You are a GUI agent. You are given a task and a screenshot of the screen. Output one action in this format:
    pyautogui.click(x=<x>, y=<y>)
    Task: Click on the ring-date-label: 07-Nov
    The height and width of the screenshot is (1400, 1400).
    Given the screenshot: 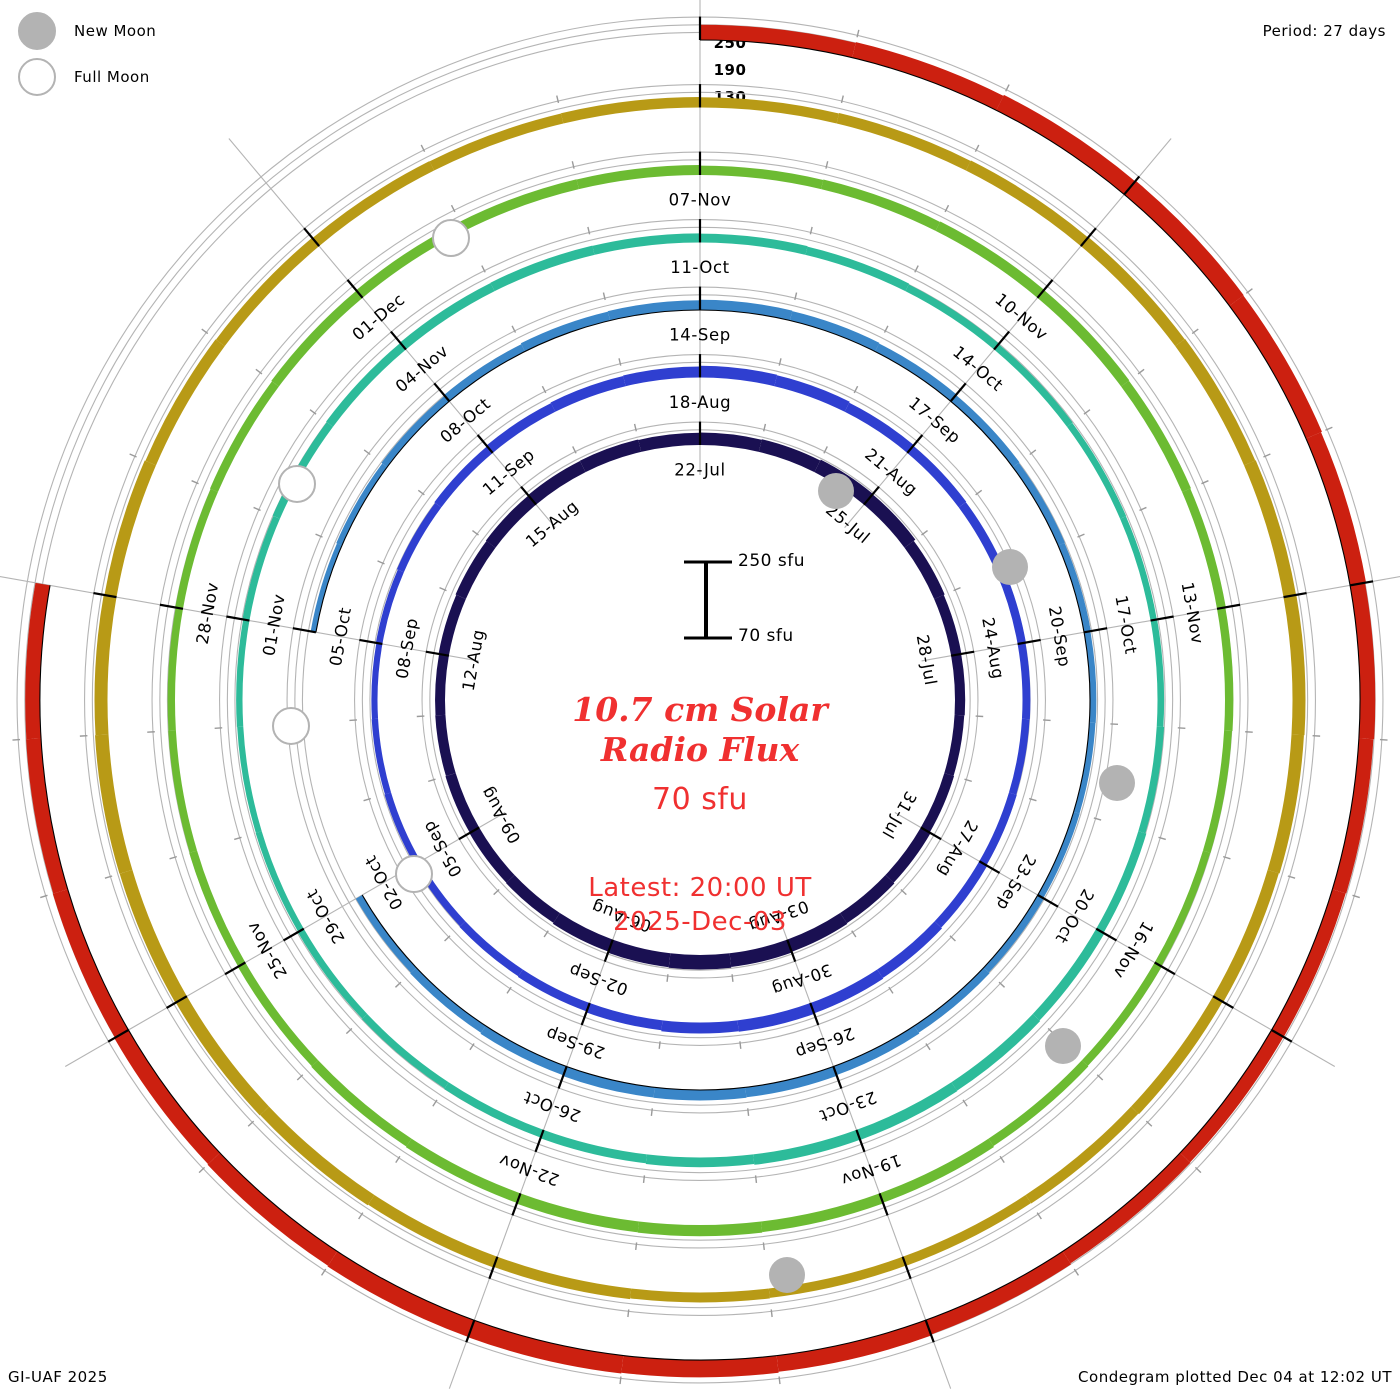 What is the action you would take?
    pyautogui.click(x=700, y=200)
    